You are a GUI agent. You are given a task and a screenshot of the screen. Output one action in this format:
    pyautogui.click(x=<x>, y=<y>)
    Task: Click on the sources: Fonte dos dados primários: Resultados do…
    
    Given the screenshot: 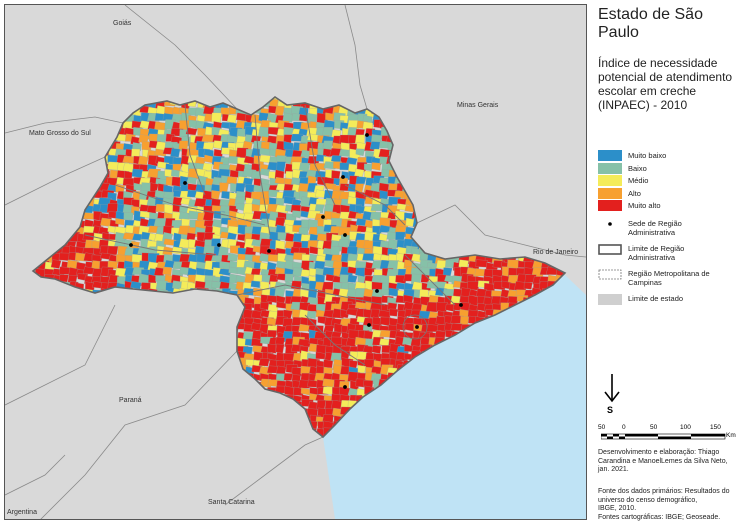 What is the action you would take?
    pyautogui.click(x=669, y=505)
    